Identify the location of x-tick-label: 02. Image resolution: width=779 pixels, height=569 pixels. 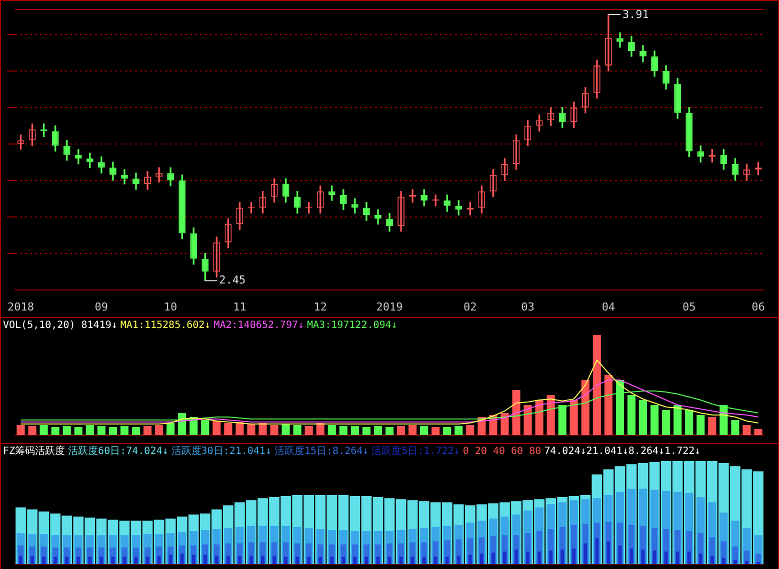
(470, 307).